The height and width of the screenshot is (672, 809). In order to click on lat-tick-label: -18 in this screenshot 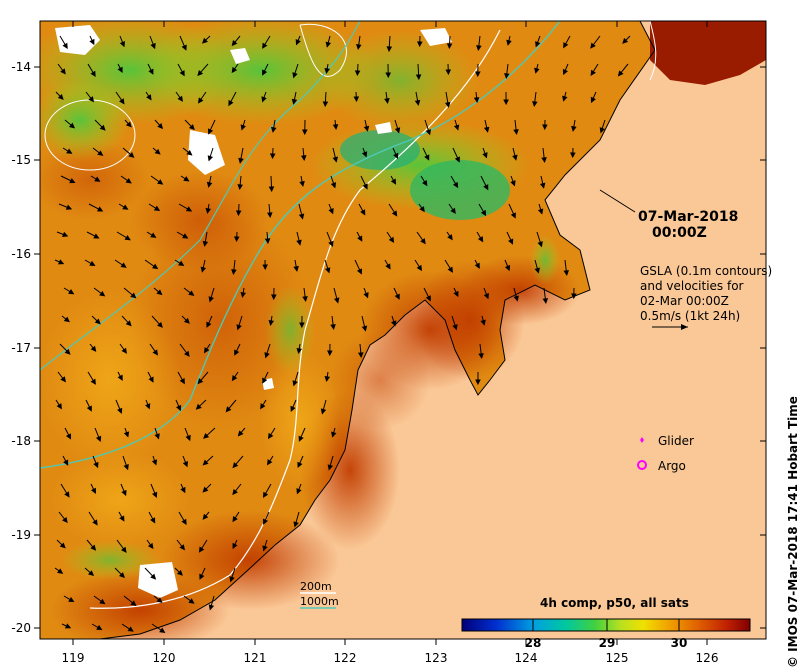, I will do `click(21, 441)`.